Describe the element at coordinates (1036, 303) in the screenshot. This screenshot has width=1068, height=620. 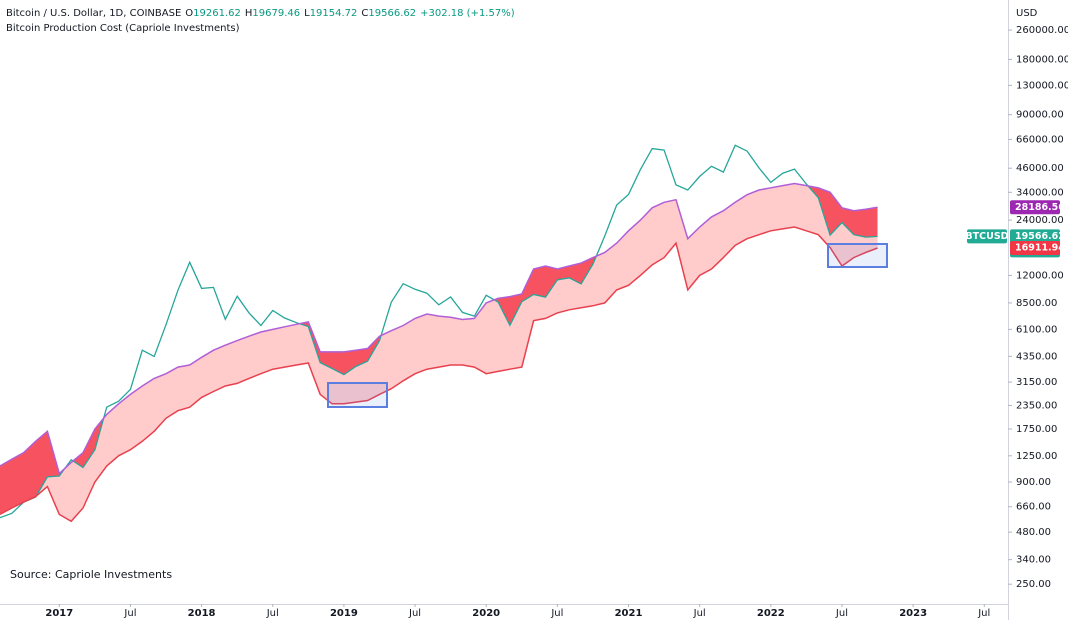
I see `y-tick-label: 8500.00` at that location.